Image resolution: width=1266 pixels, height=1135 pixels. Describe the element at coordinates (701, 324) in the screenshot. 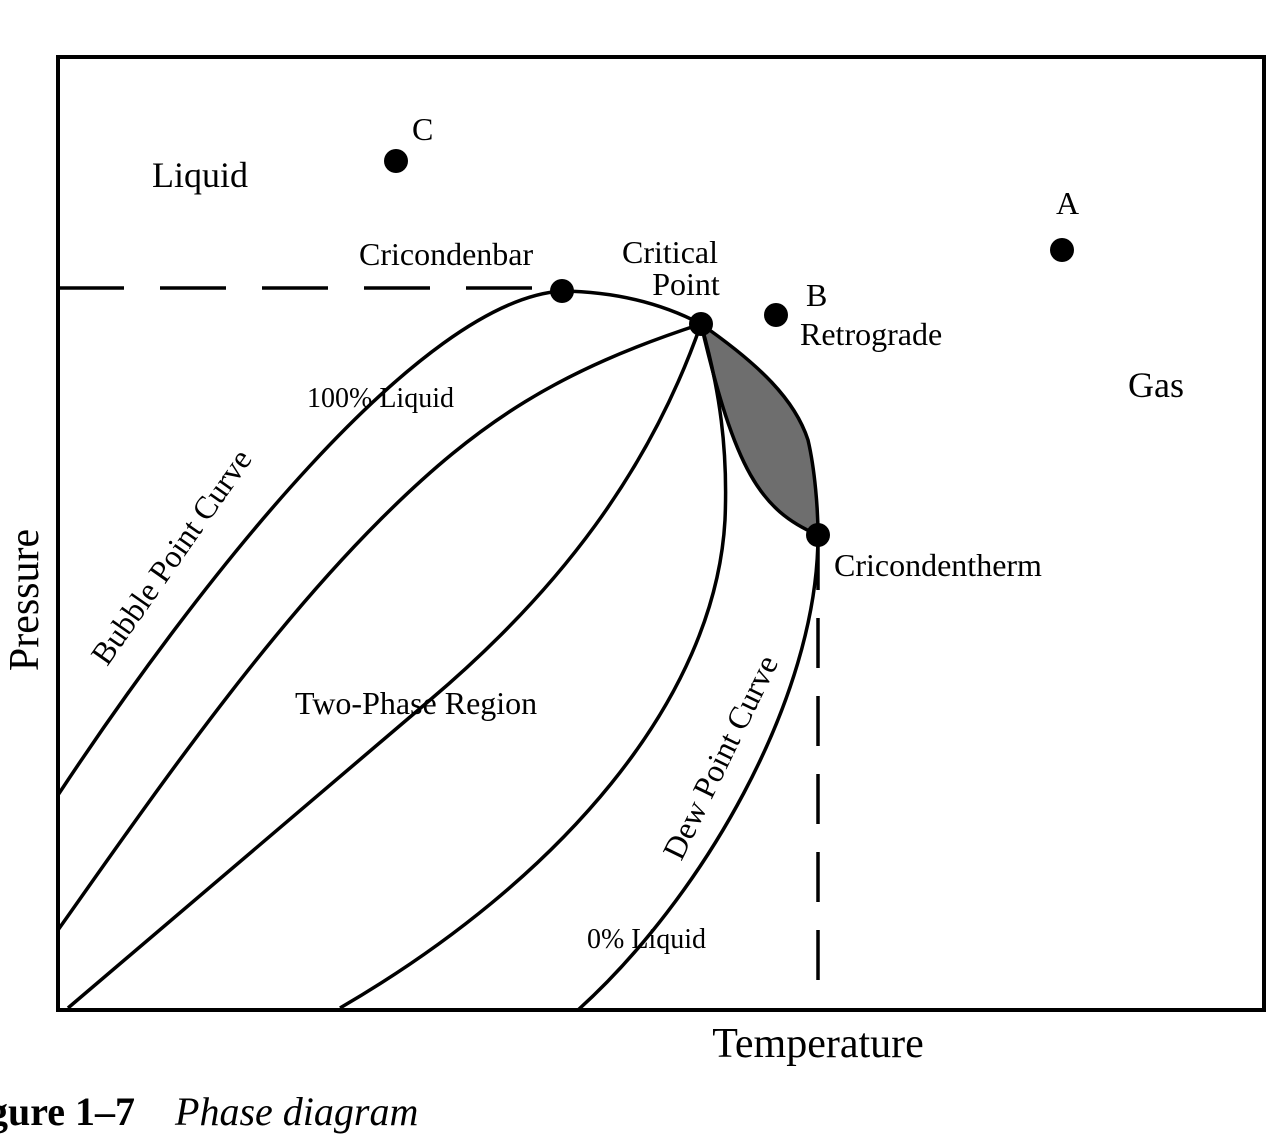

I see `critical-point` at that location.